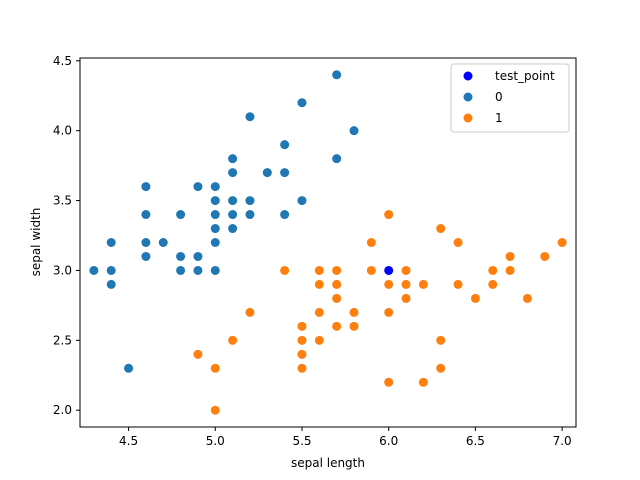  I want to click on y-tick-label: 4.0, so click(62, 131).